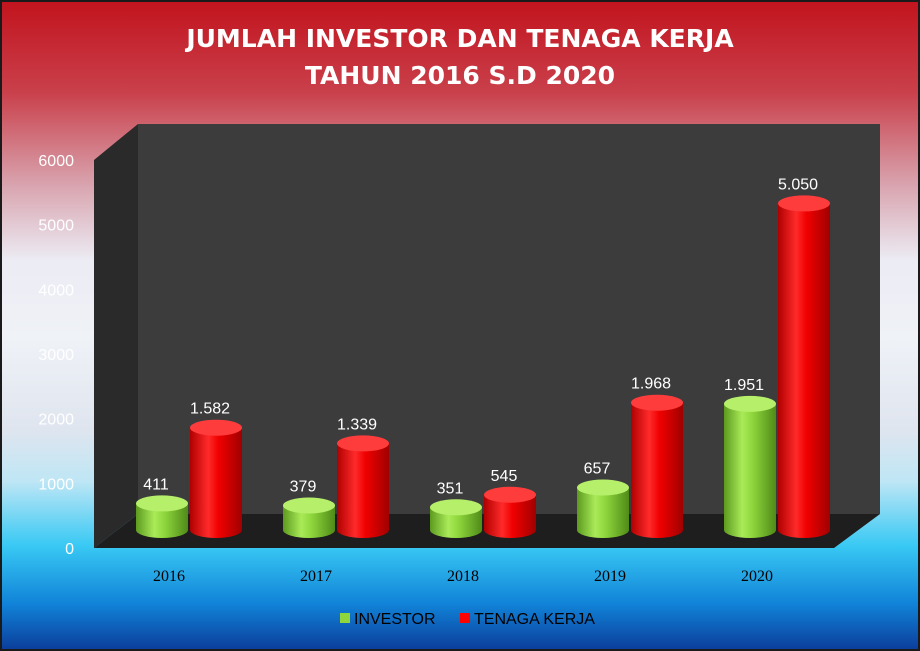 The image size is (920, 651). What do you see at coordinates (597, 469) in the screenshot?
I see `data-label: 657` at bounding box center [597, 469].